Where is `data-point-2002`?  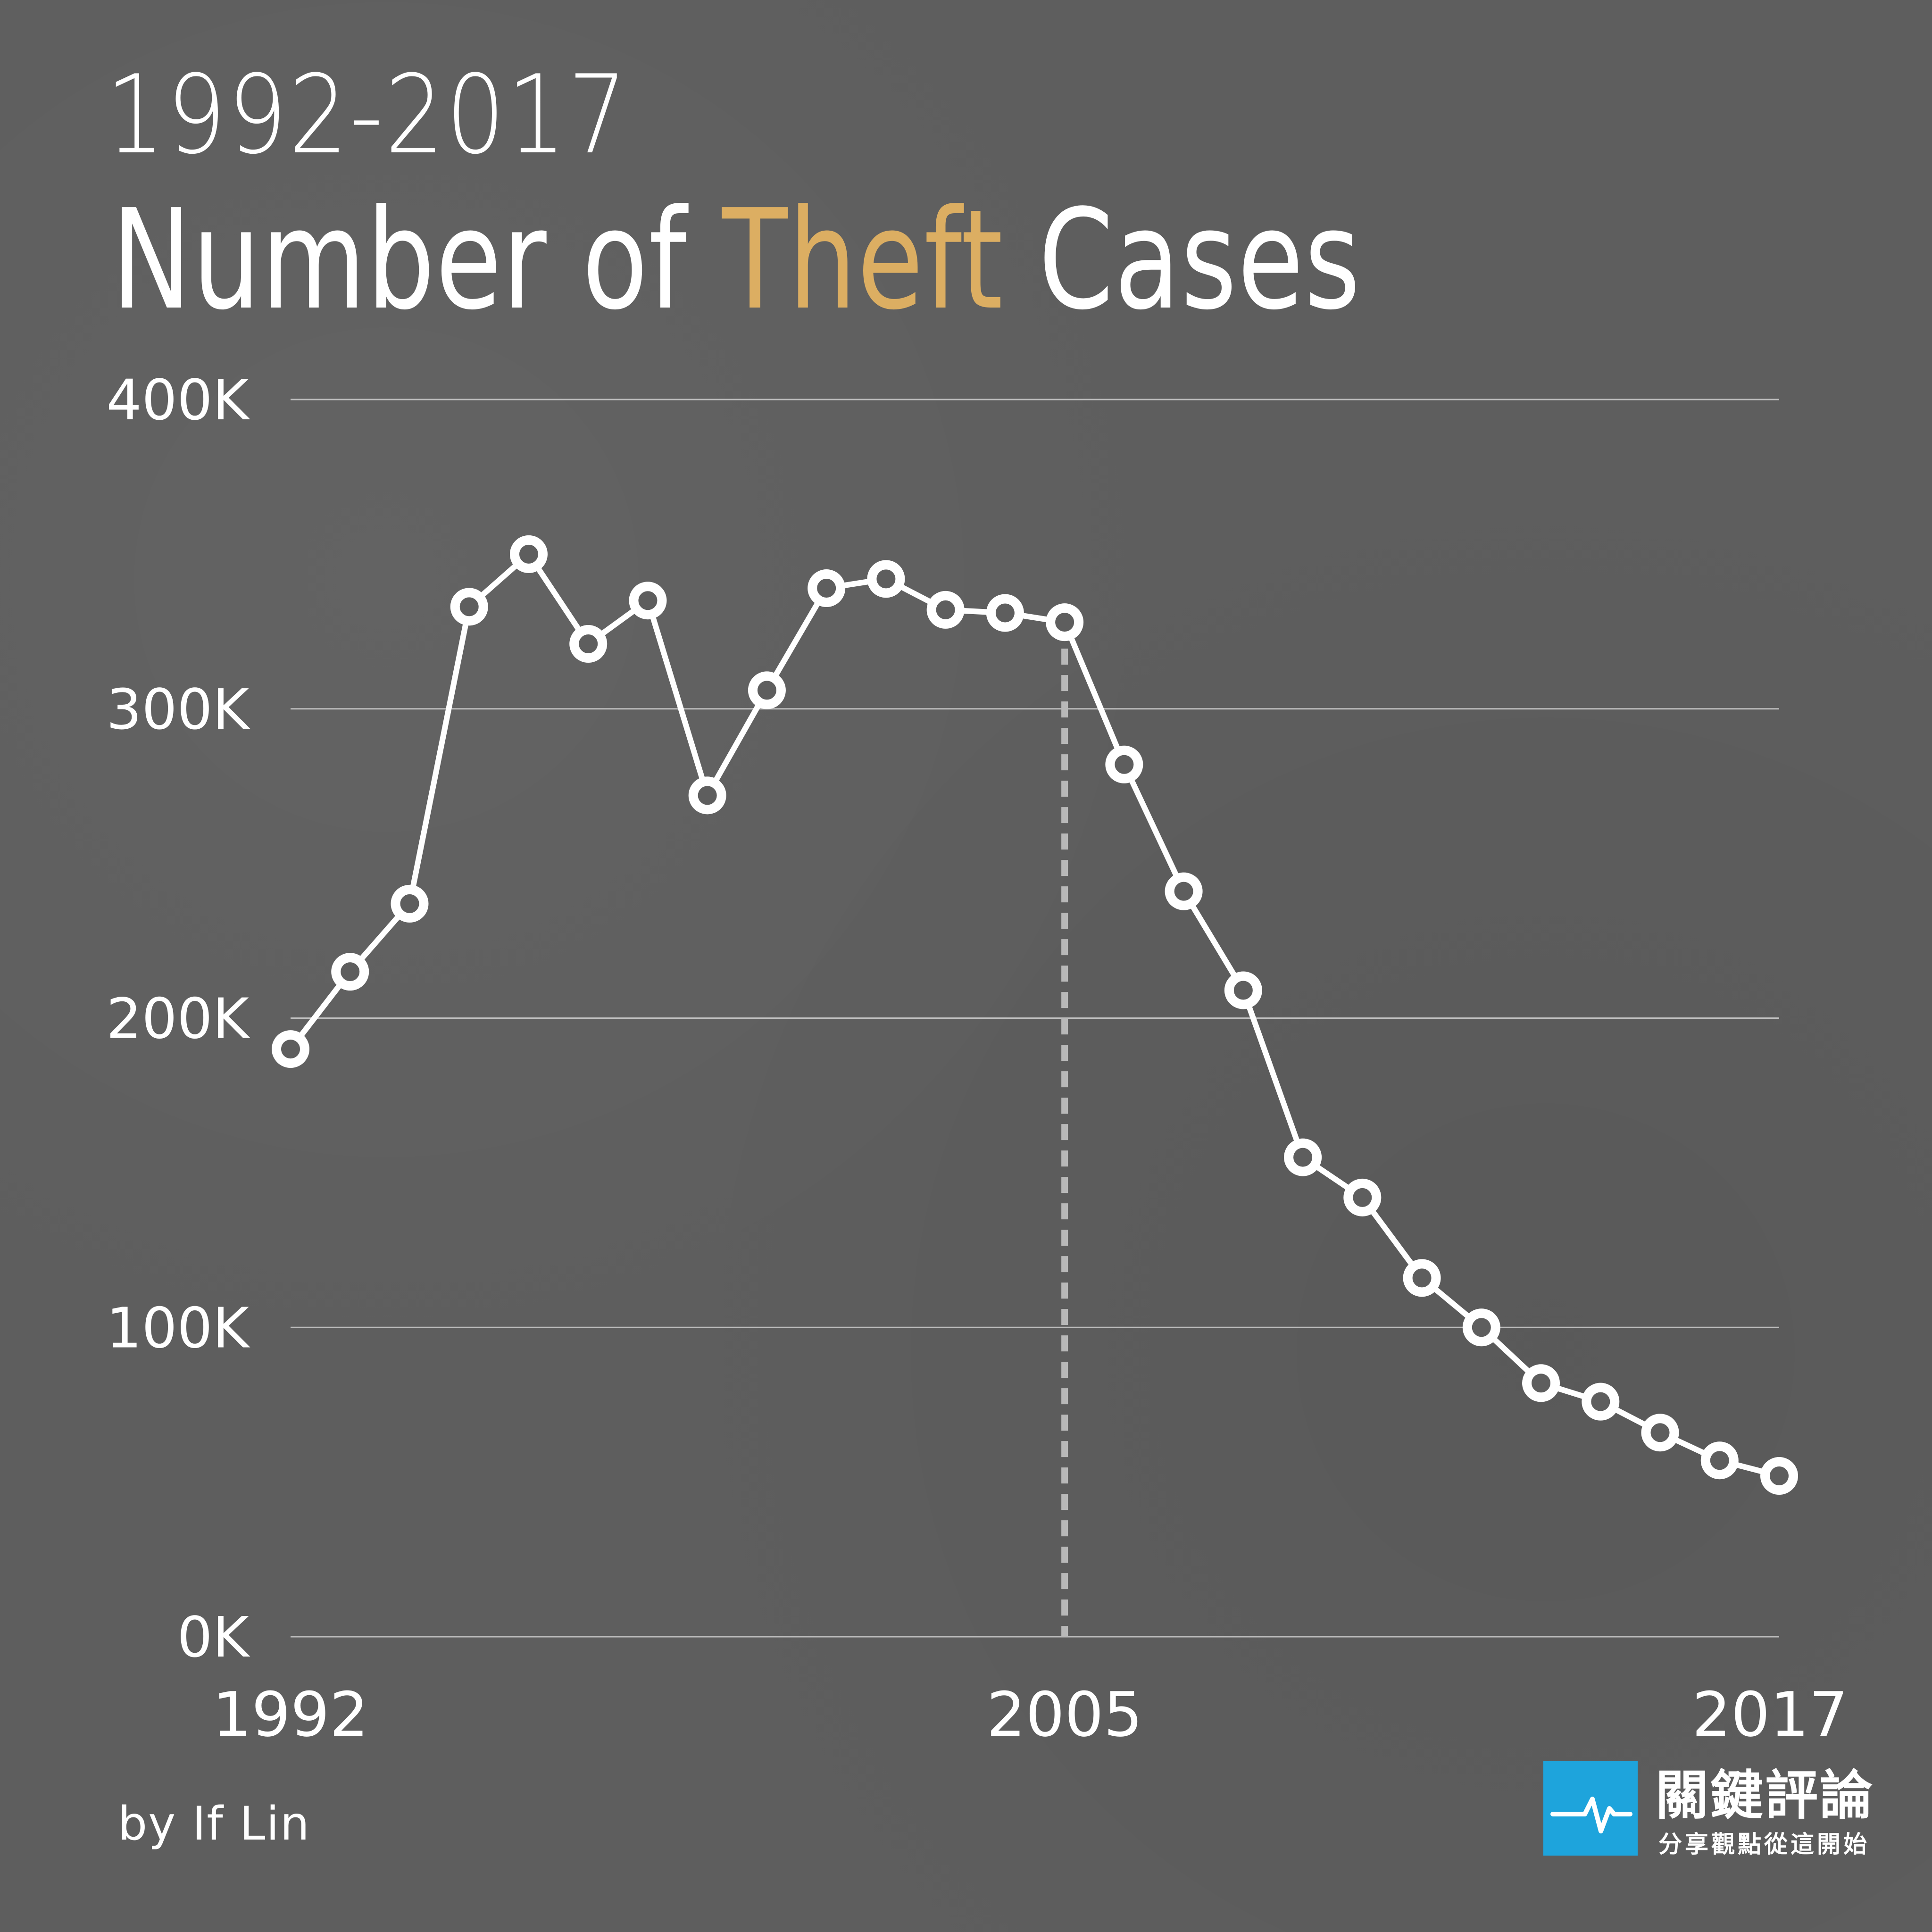
data-point-2002 is located at coordinates (886, 579).